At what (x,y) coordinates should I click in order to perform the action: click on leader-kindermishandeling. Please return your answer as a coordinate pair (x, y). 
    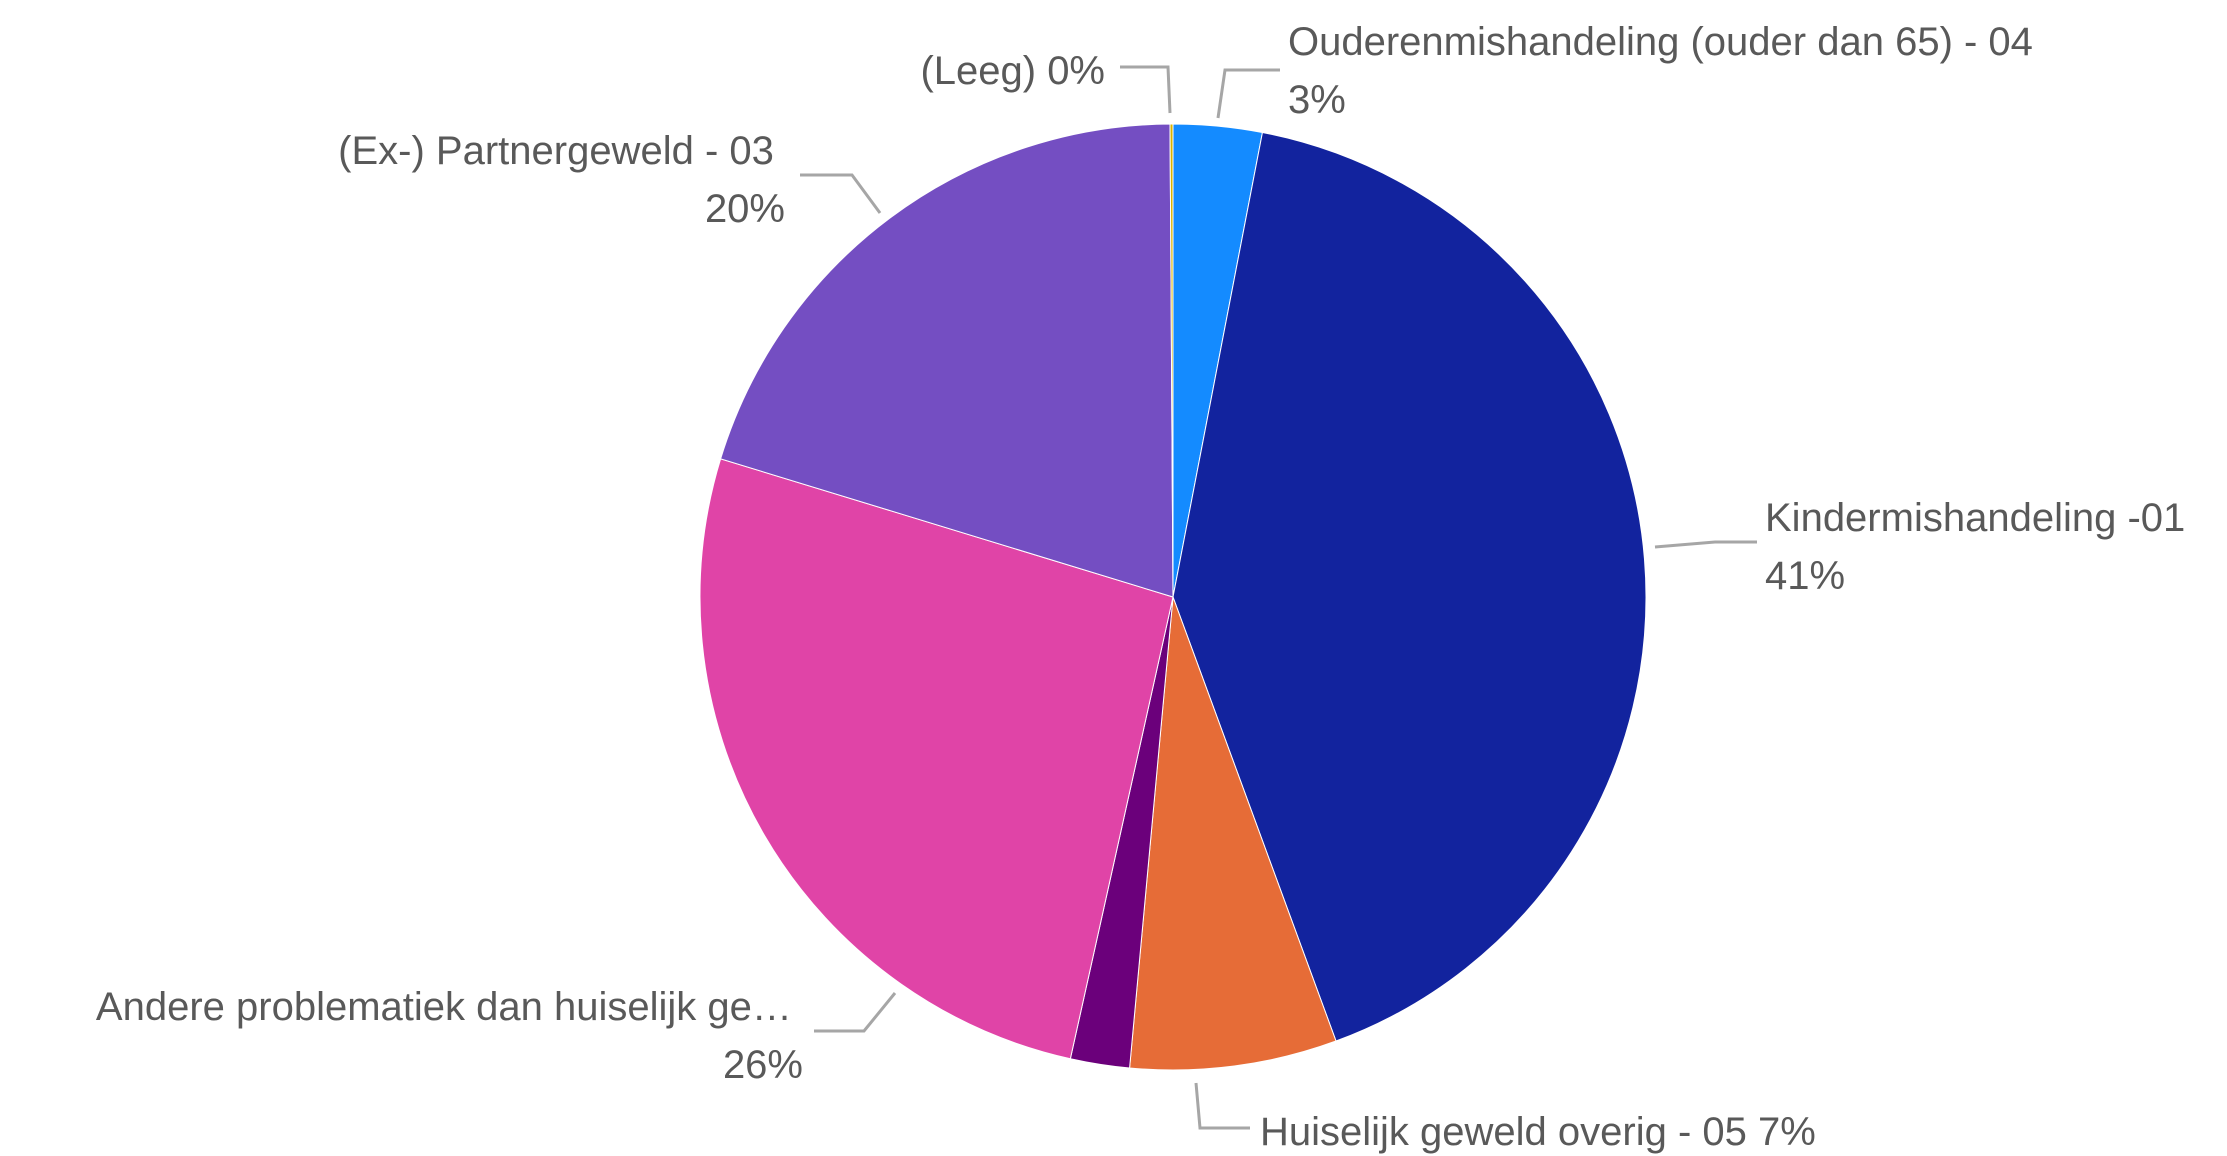
    Looking at the image, I should click on (1705, 544).